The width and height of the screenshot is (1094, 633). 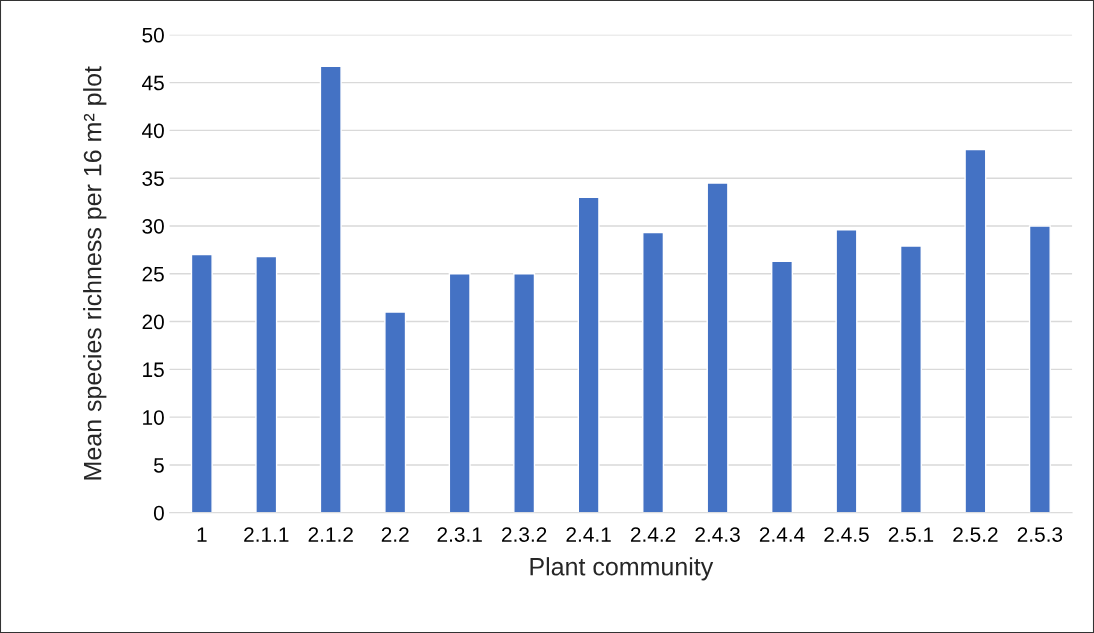 I want to click on y-tick-label: 40, so click(x=153, y=131).